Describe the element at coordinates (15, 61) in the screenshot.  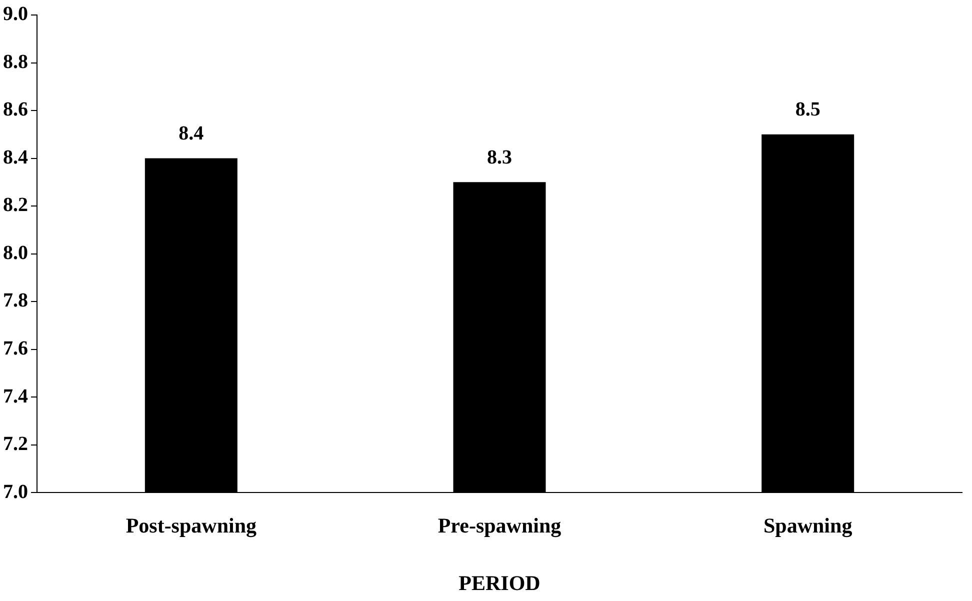
I see `y-tick-label: 8.8` at that location.